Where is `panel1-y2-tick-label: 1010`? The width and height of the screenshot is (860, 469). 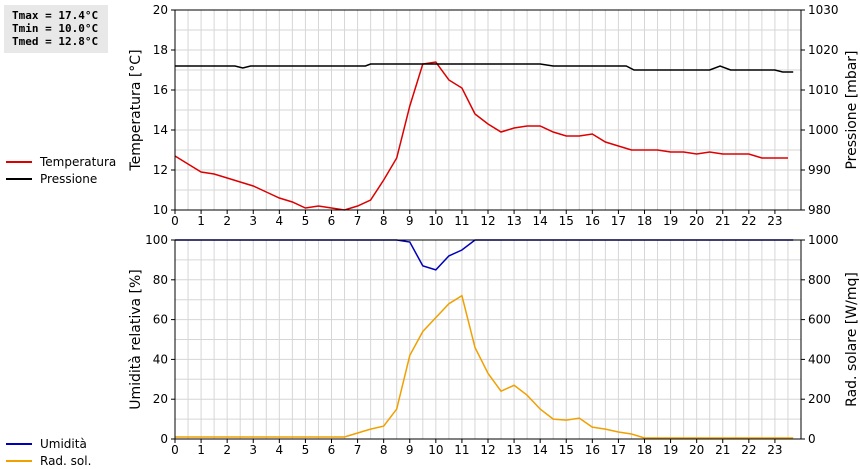 panel1-y2-tick-label: 1010 is located at coordinates (823, 90).